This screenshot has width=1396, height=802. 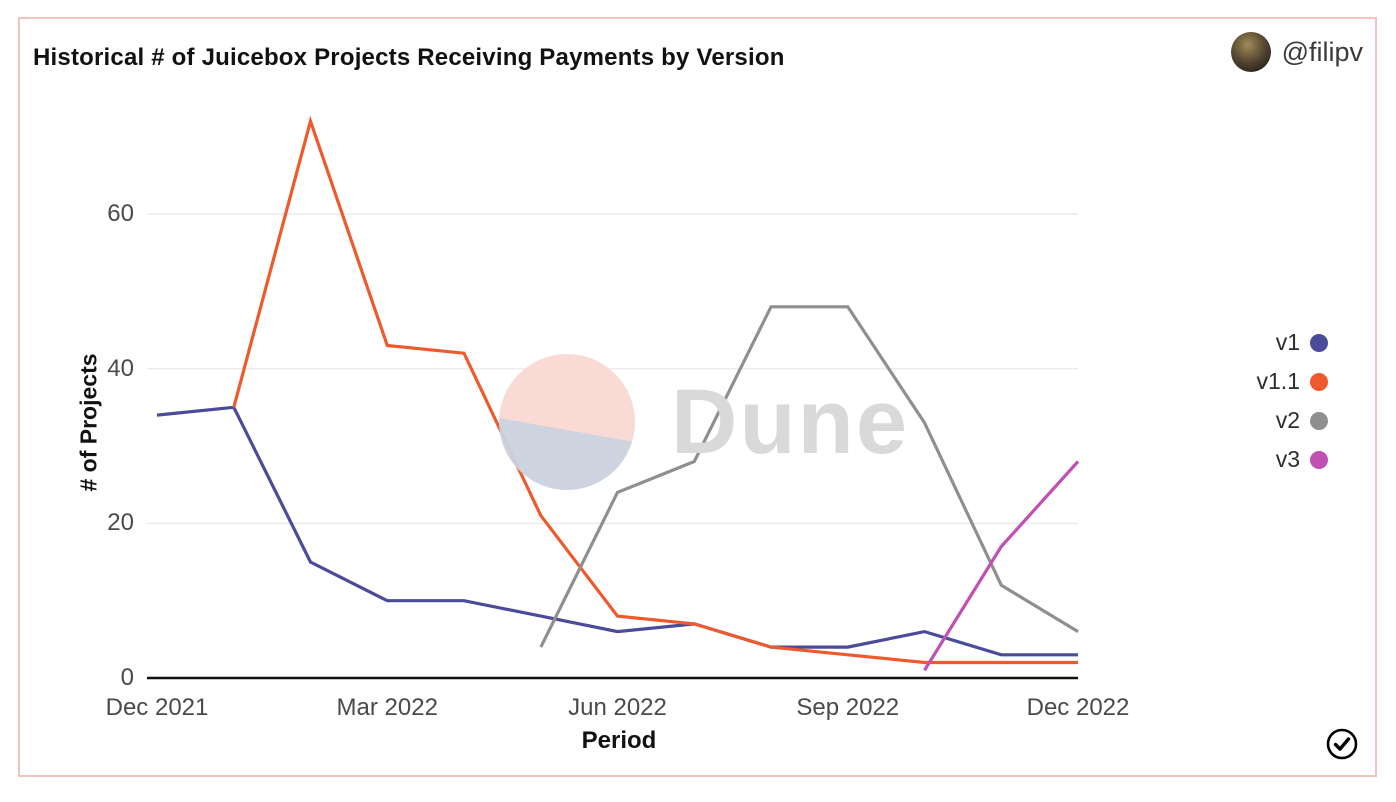 What do you see at coordinates (790, 422) in the screenshot?
I see `dune-watermark-text: Dune` at bounding box center [790, 422].